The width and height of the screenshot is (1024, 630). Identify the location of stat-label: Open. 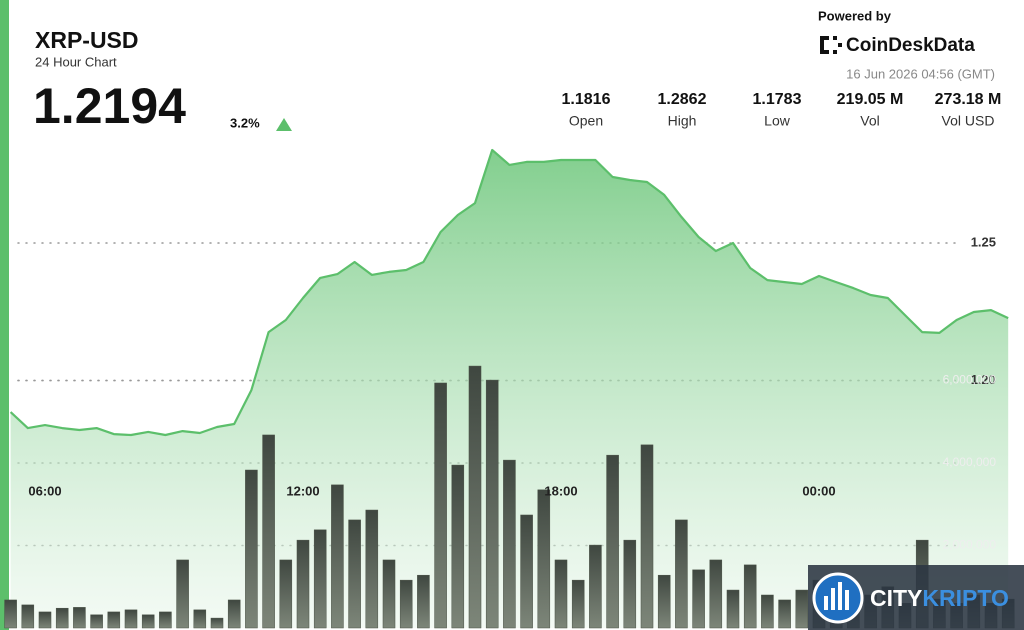
(586, 121).